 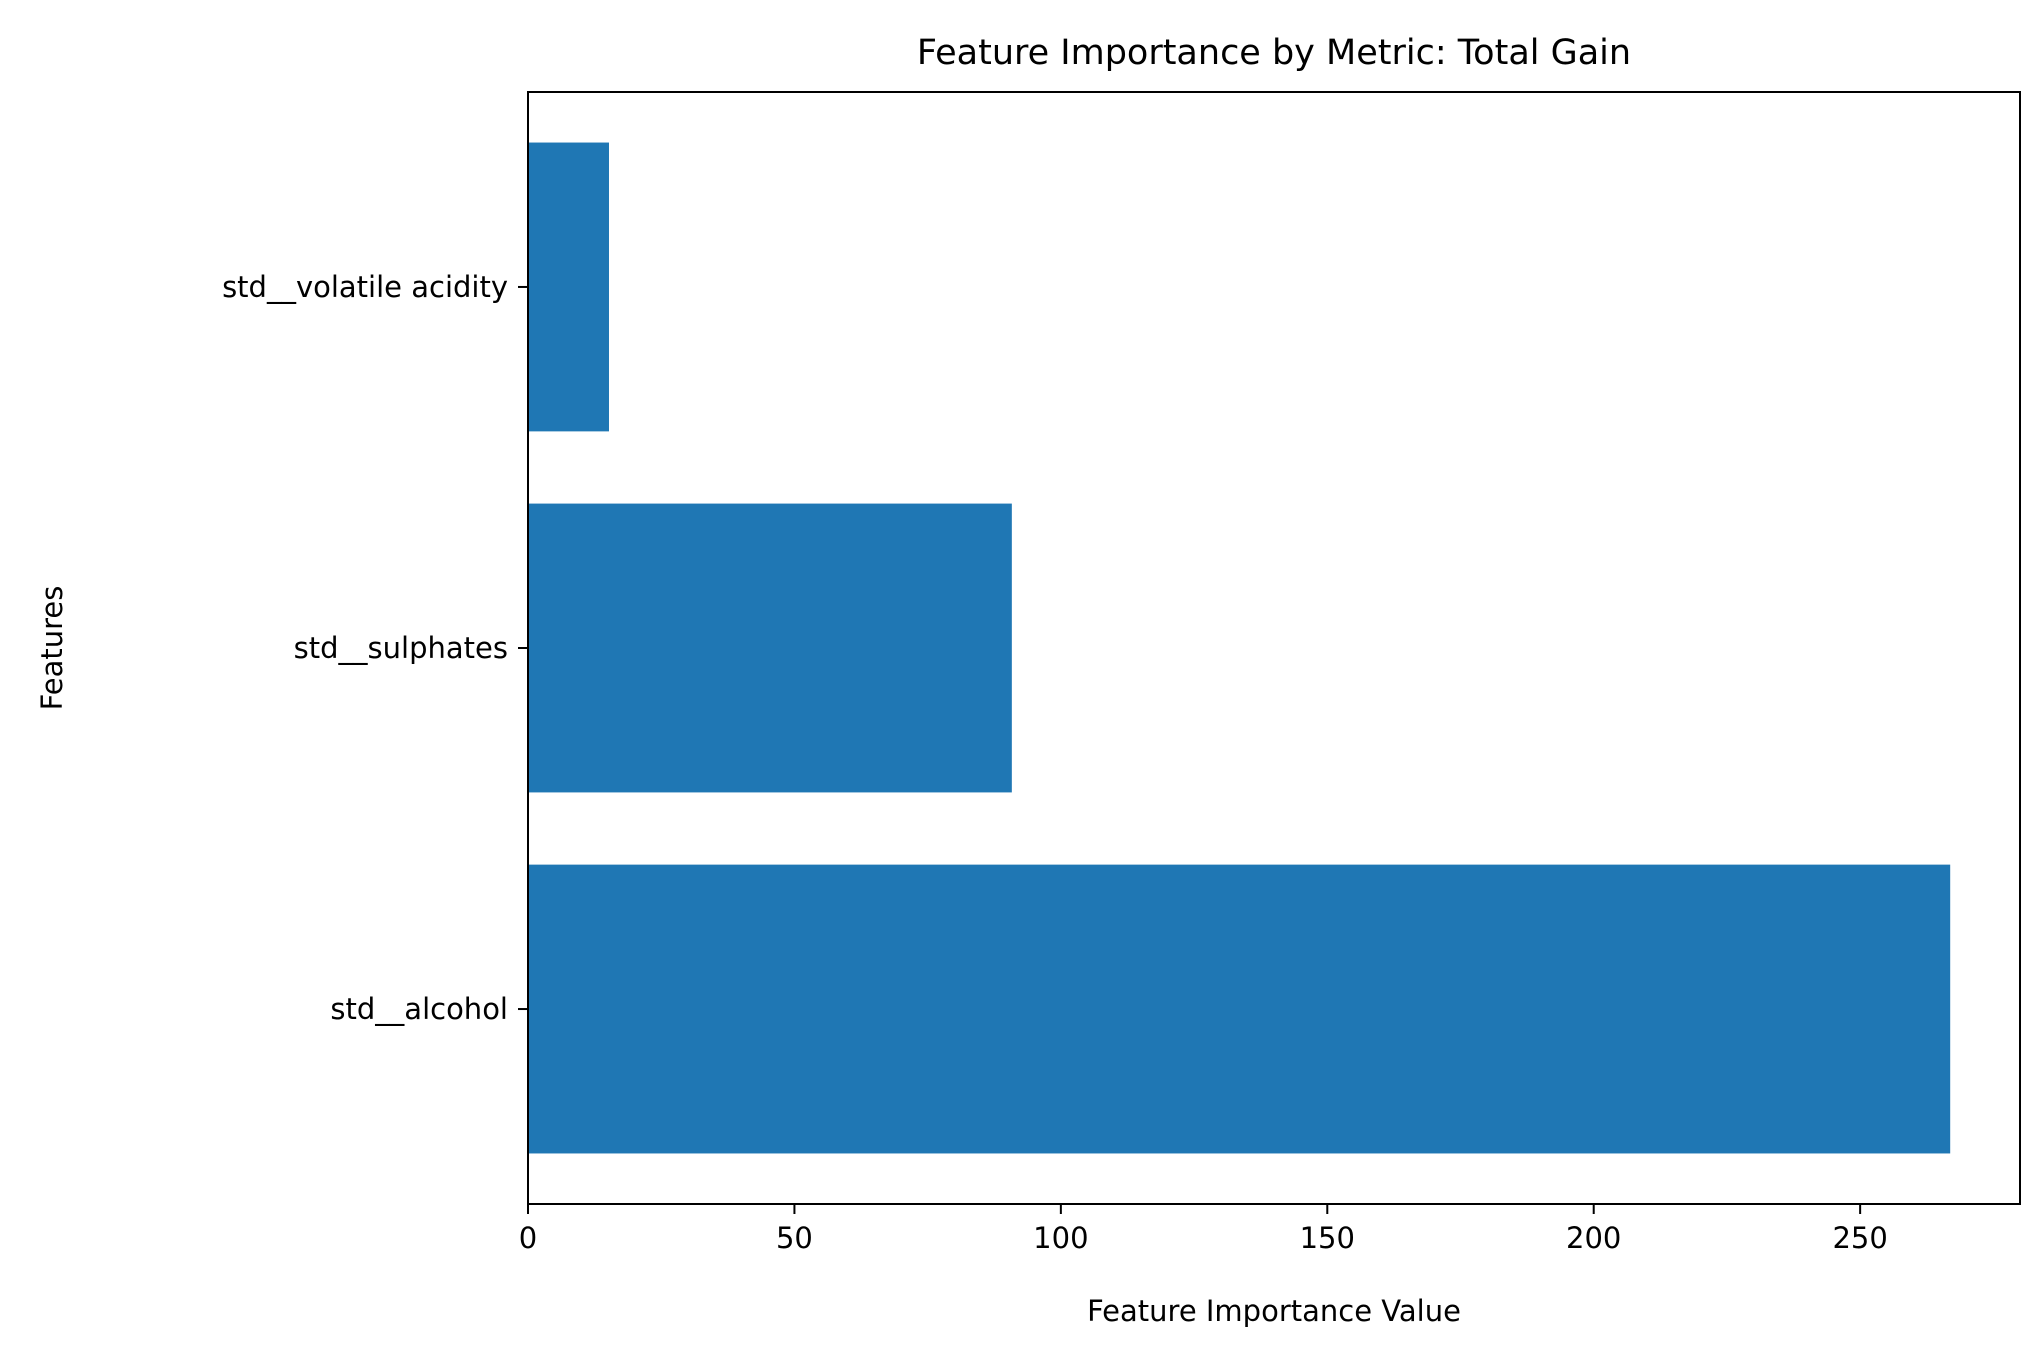 I want to click on bar-std-sulphates, so click(x=770, y=648).